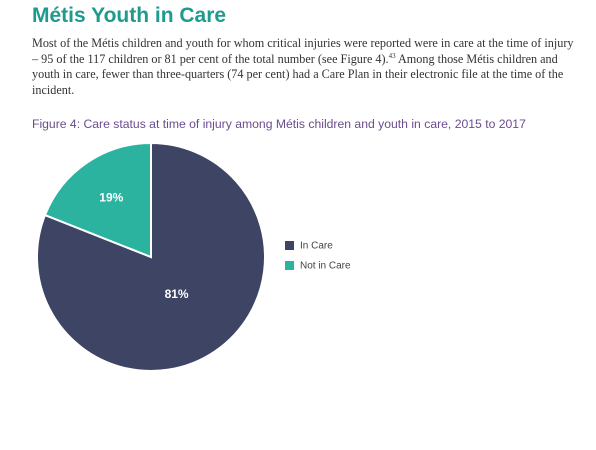 Image resolution: width=596 pixels, height=450 pixels. Describe the element at coordinates (289, 265) in the screenshot. I see `legend-swatch-not-in-care` at that location.